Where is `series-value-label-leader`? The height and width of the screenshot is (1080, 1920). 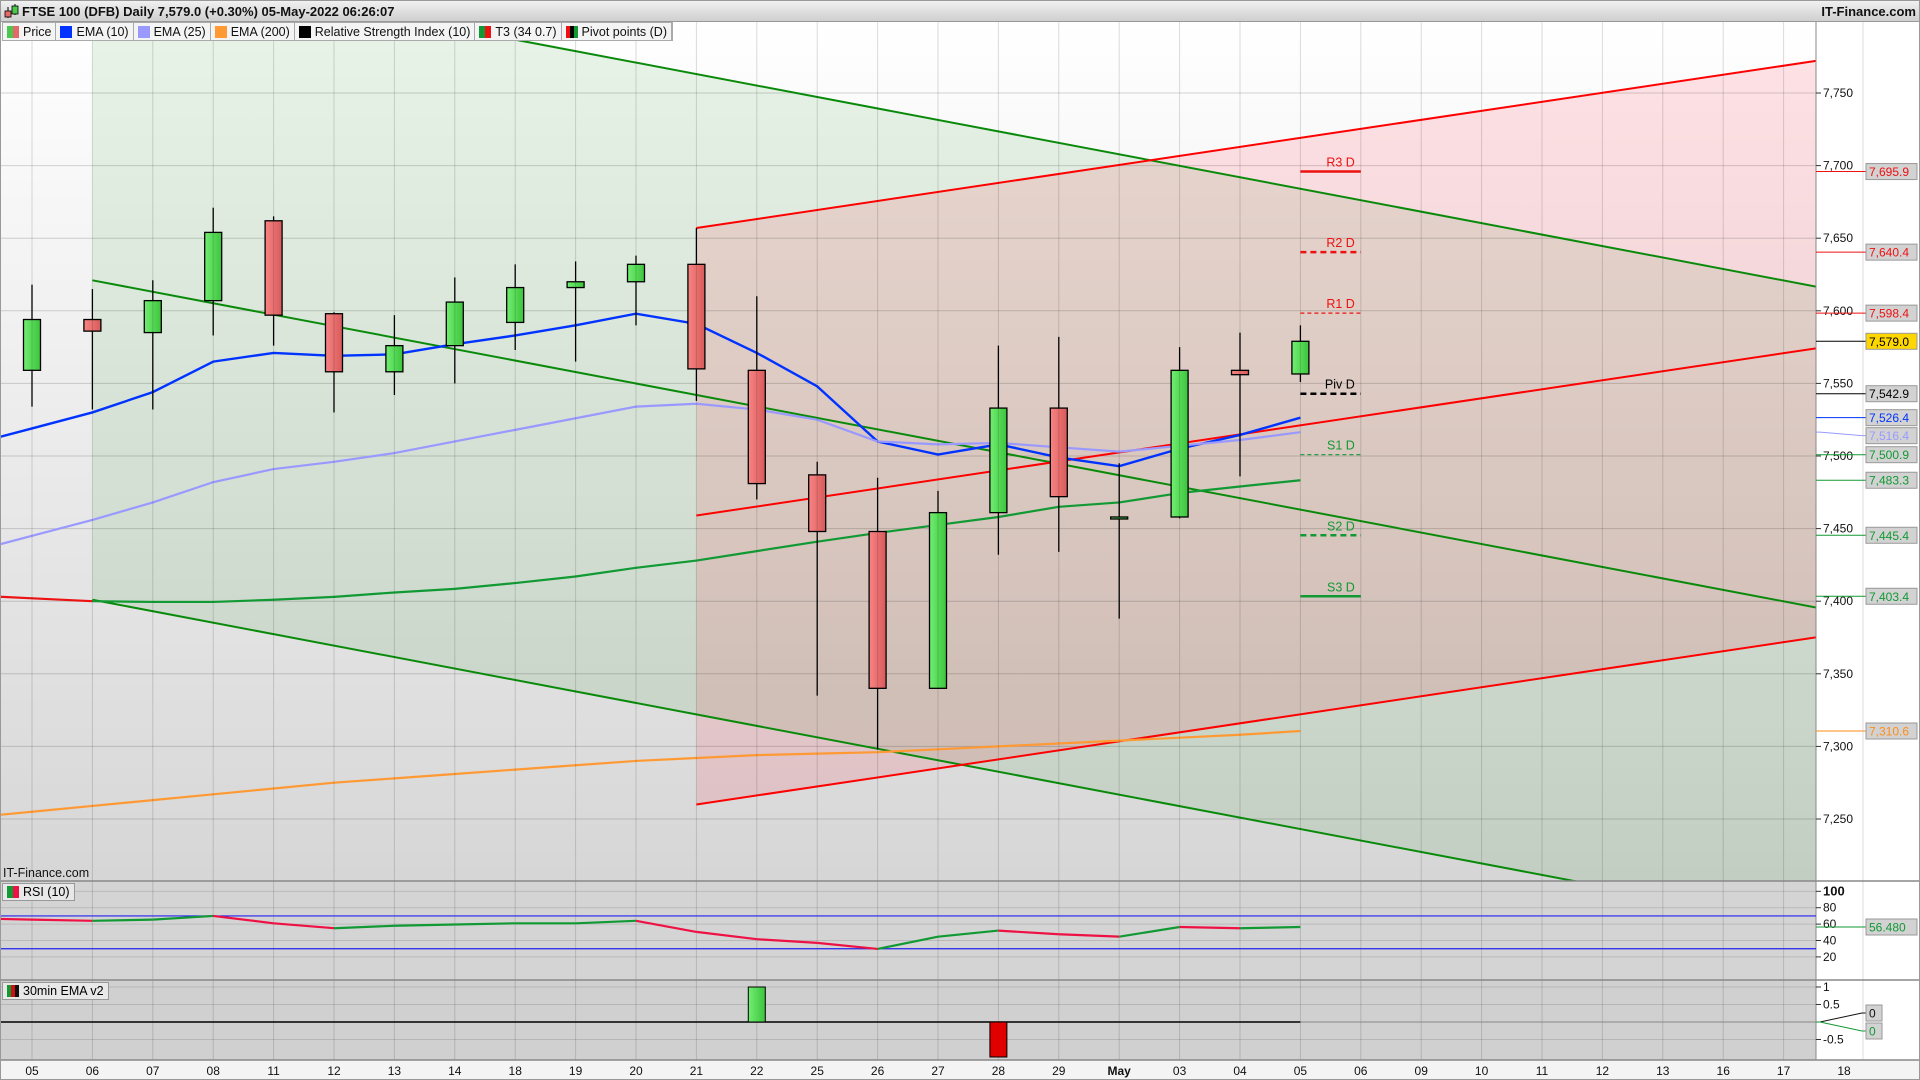 series-value-label-leader is located at coordinates (1841, 434).